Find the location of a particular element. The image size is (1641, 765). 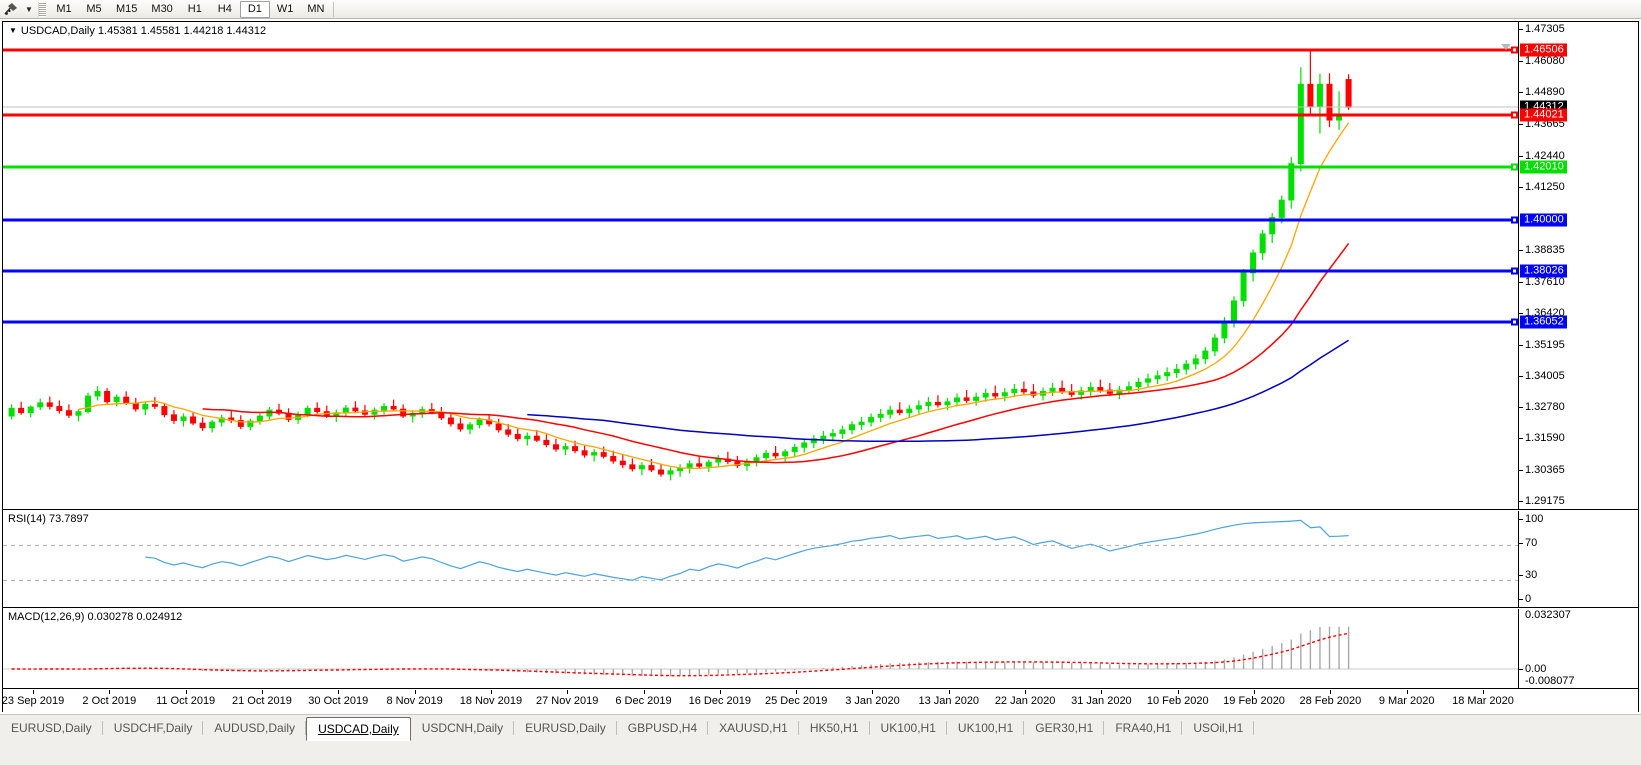

price-tick-label: 1.30365 is located at coordinates (1545, 470).